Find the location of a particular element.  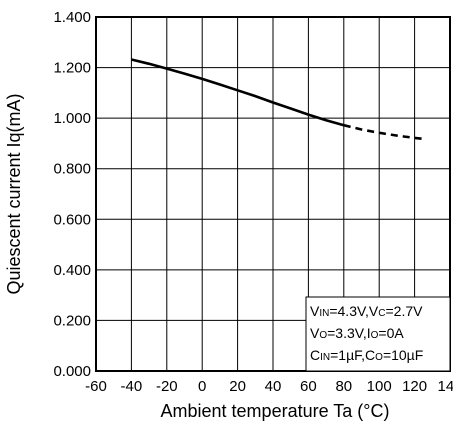

y-tick-label: 0.800 is located at coordinates (72, 169).